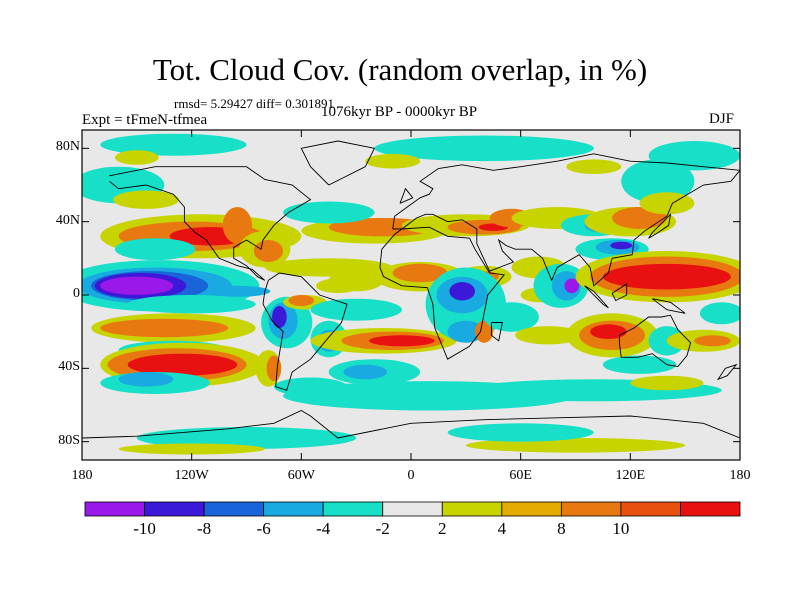 The image size is (800, 600). What do you see at coordinates (502, 528) in the screenshot?
I see `colorbar-label: 4` at bounding box center [502, 528].